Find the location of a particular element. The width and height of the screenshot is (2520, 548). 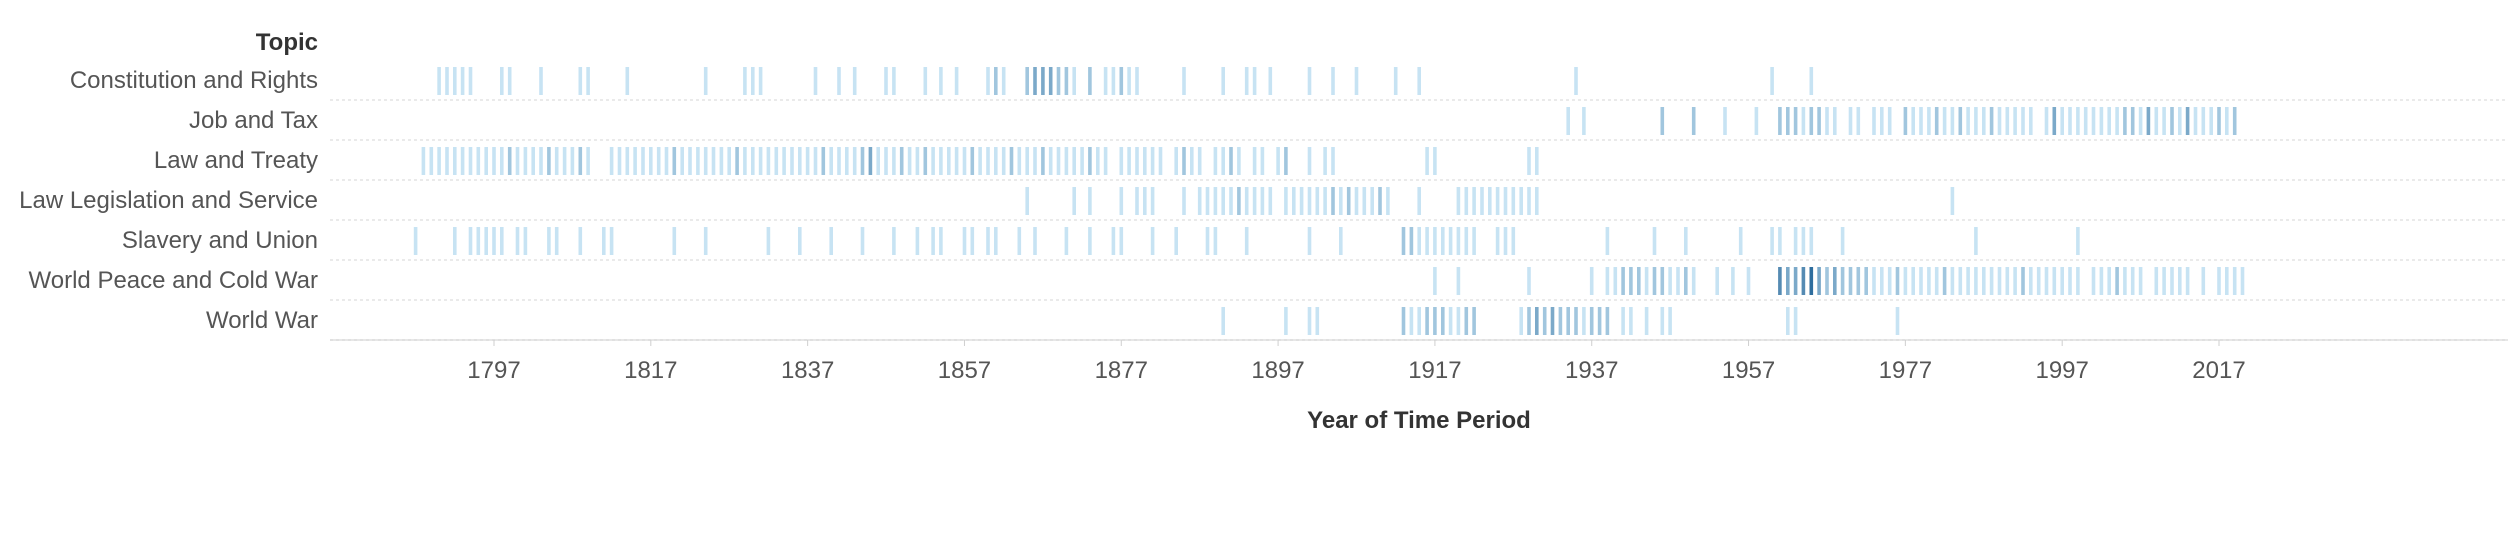

x-tick-label: 1797 is located at coordinates (493, 370).